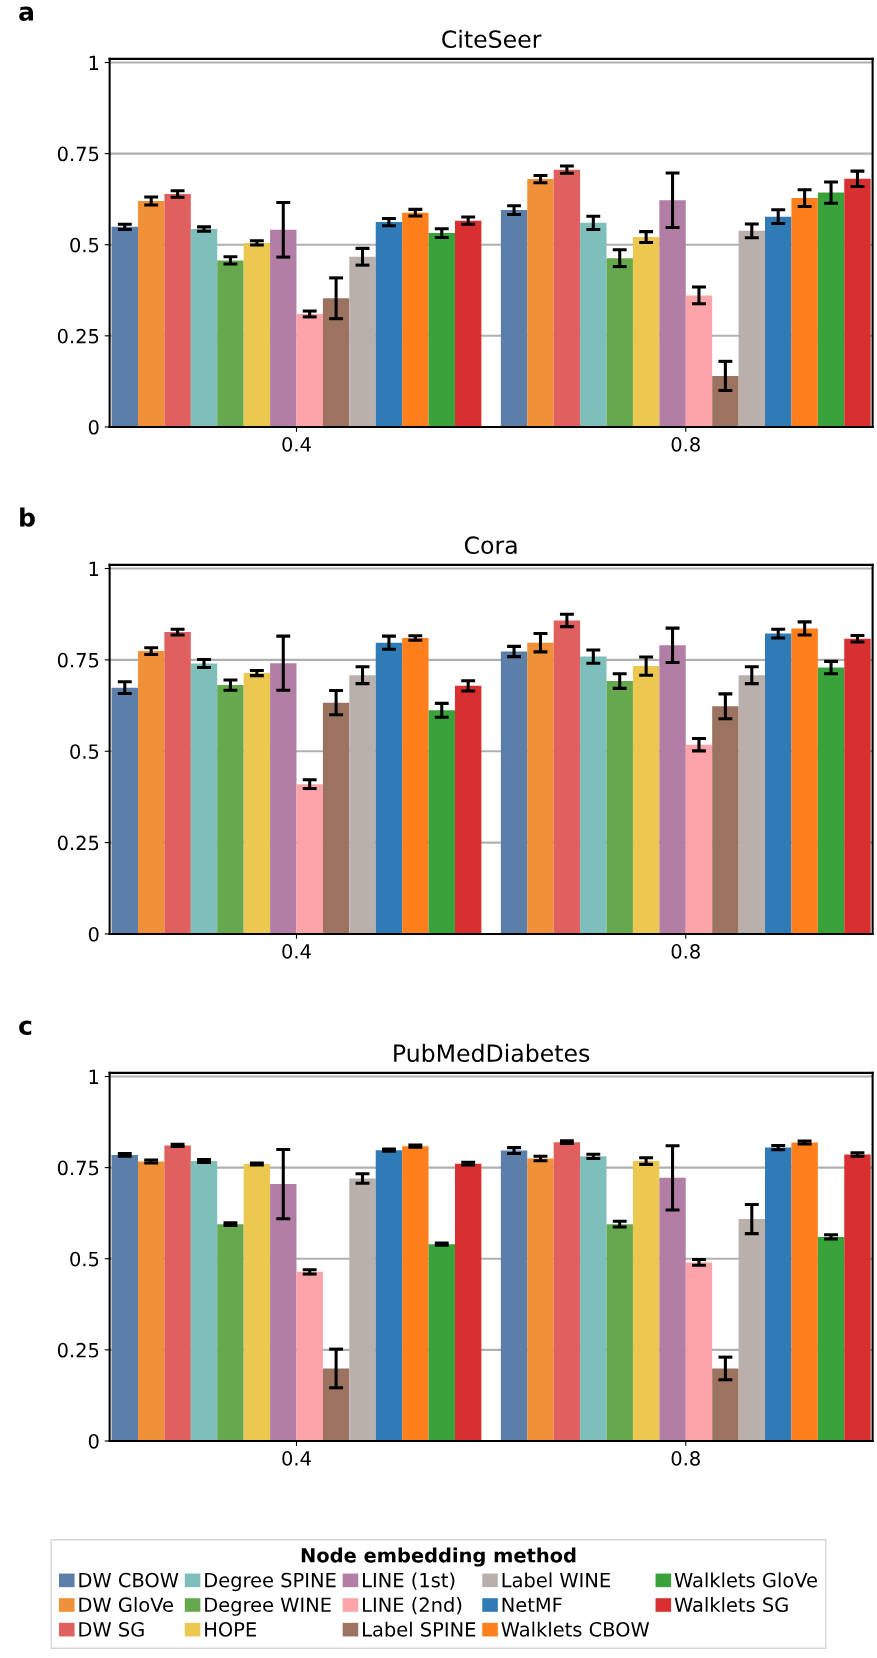 Image resolution: width=877 pixels, height=1658 pixels. What do you see at coordinates (230, 1629) in the screenshot?
I see `legend-label: HOPE` at bounding box center [230, 1629].